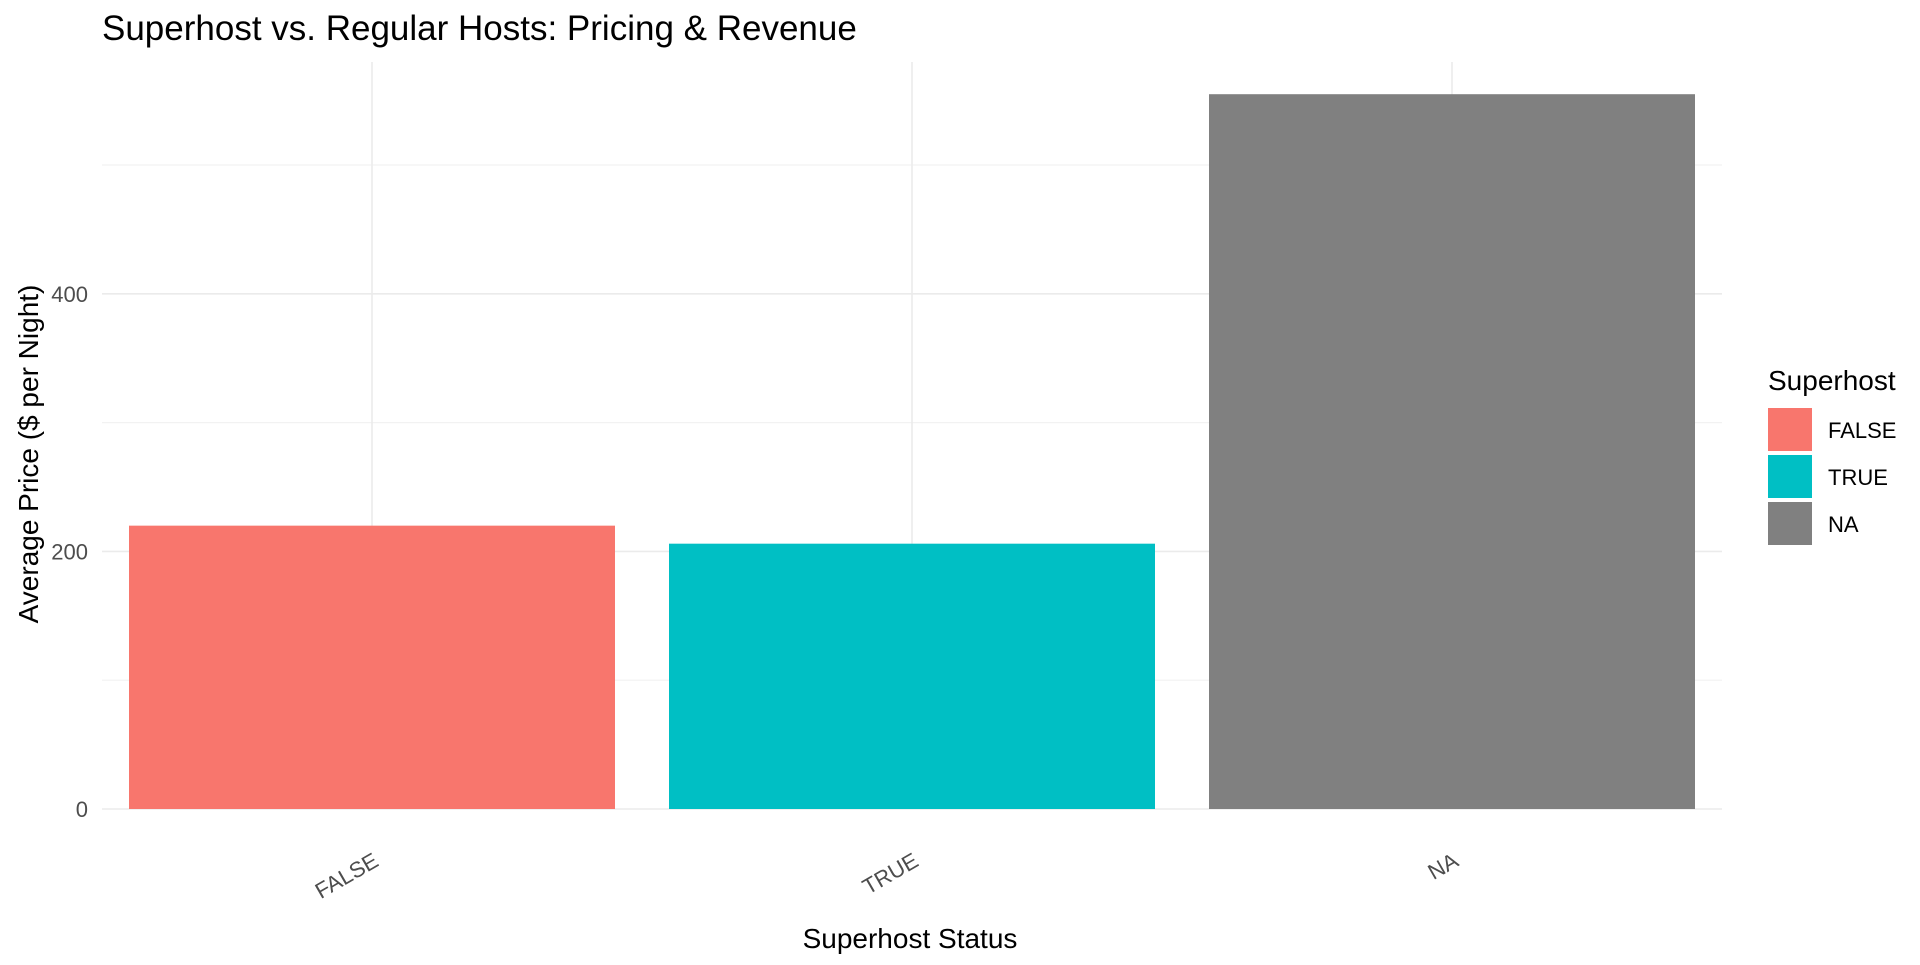  What do you see at coordinates (1858, 477) in the screenshot?
I see `legend-label-true: TRUE` at bounding box center [1858, 477].